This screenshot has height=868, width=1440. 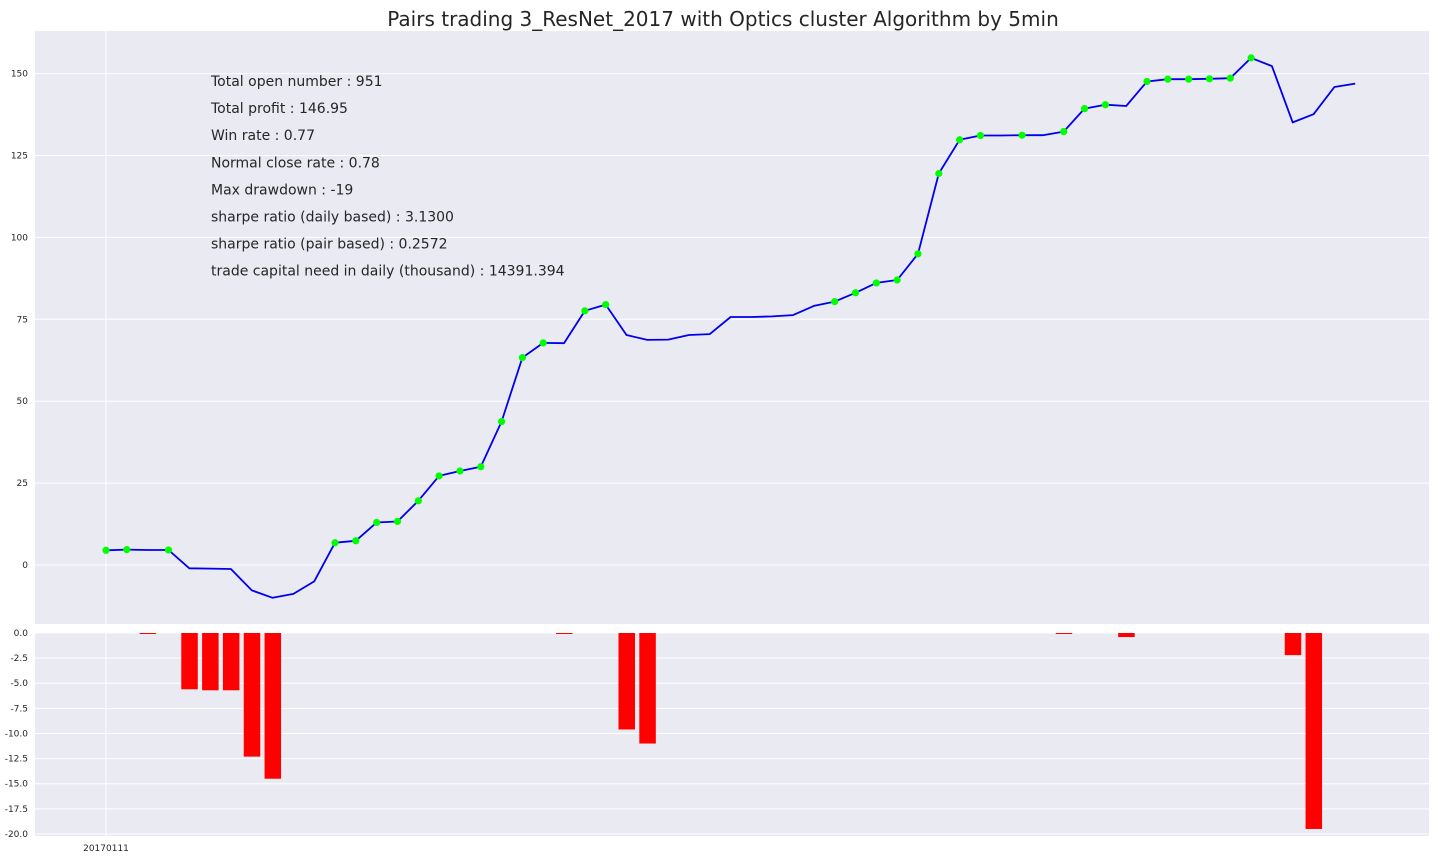 What do you see at coordinates (22, 484) in the screenshot?
I see `top-y-tick-label: 25` at bounding box center [22, 484].